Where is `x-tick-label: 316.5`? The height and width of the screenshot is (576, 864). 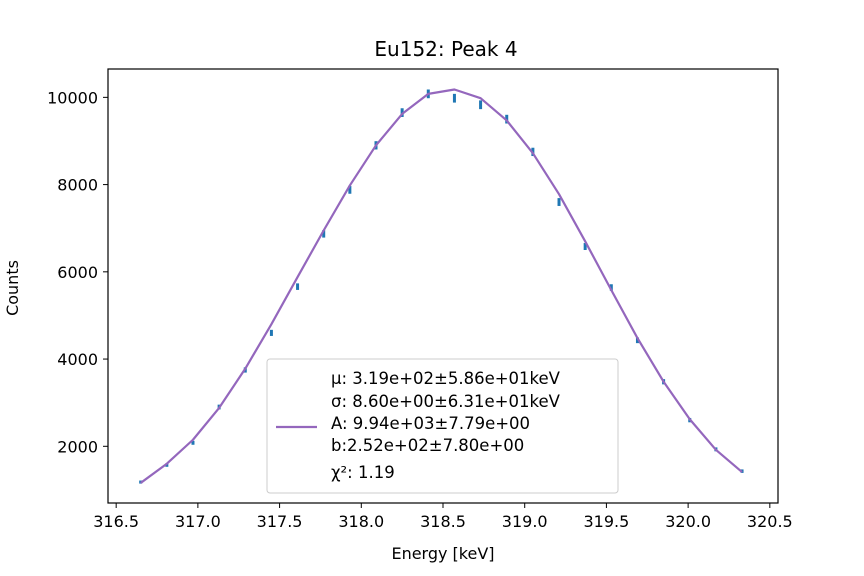 x-tick-label: 316.5 is located at coordinates (116, 521).